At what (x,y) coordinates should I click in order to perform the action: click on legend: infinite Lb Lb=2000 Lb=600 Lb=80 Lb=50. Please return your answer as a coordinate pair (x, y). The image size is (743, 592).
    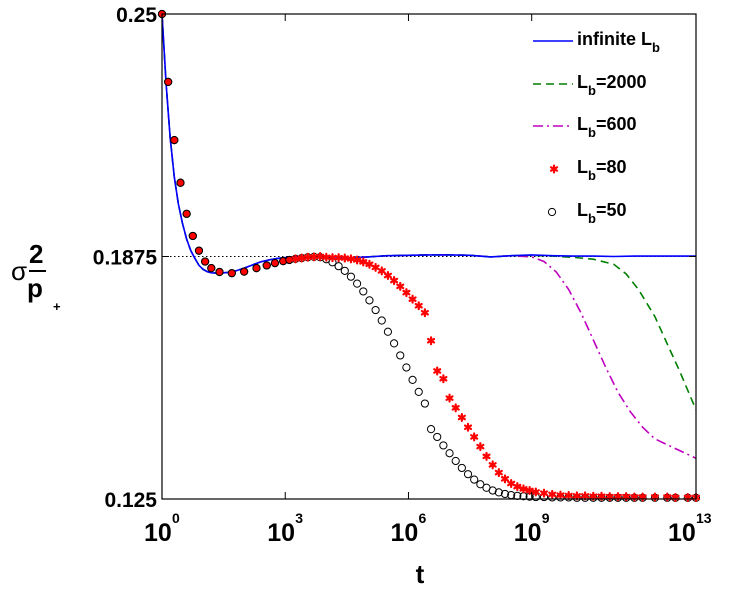
    Looking at the image, I should click on (596, 127).